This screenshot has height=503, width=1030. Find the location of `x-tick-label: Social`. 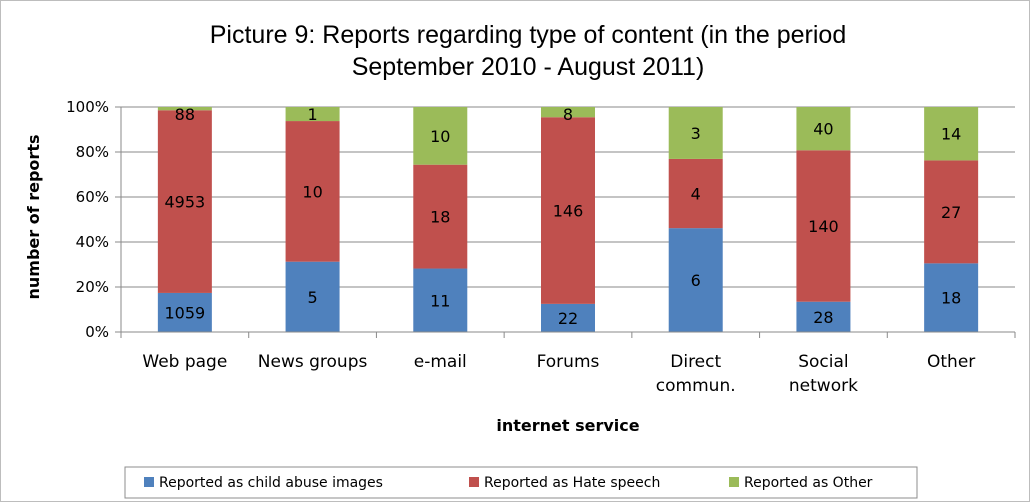

x-tick-label: Social is located at coordinates (823, 362).